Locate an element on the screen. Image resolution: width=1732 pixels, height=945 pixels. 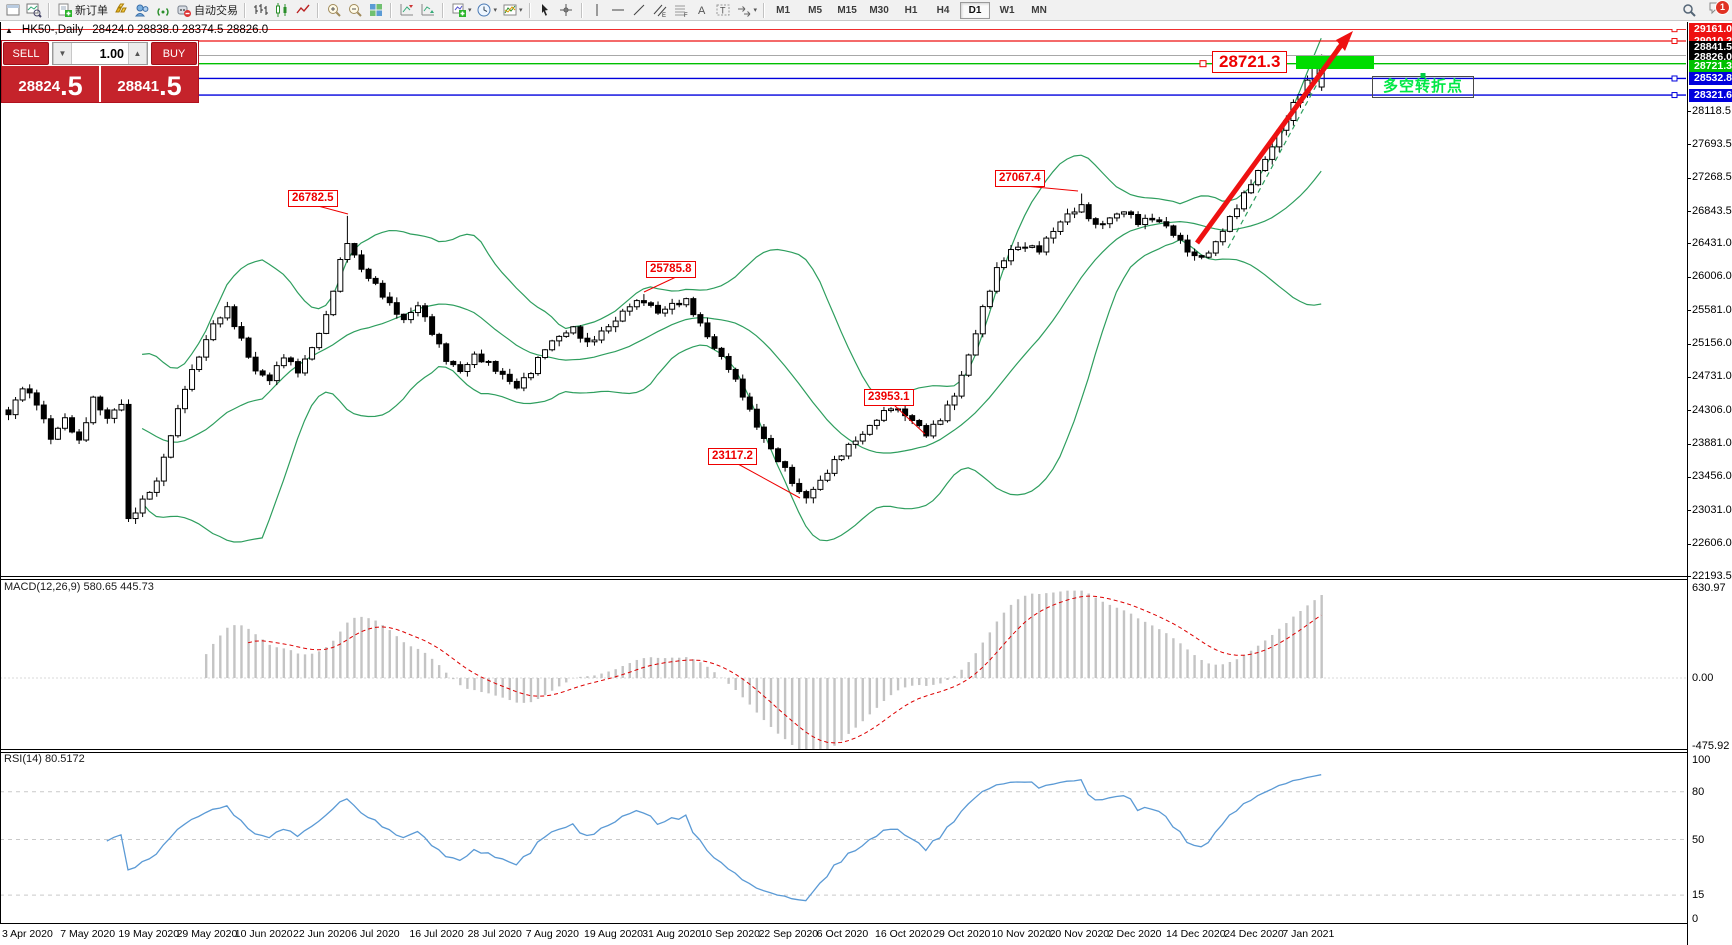
volume-value: 1.00 is located at coordinates (111, 53).